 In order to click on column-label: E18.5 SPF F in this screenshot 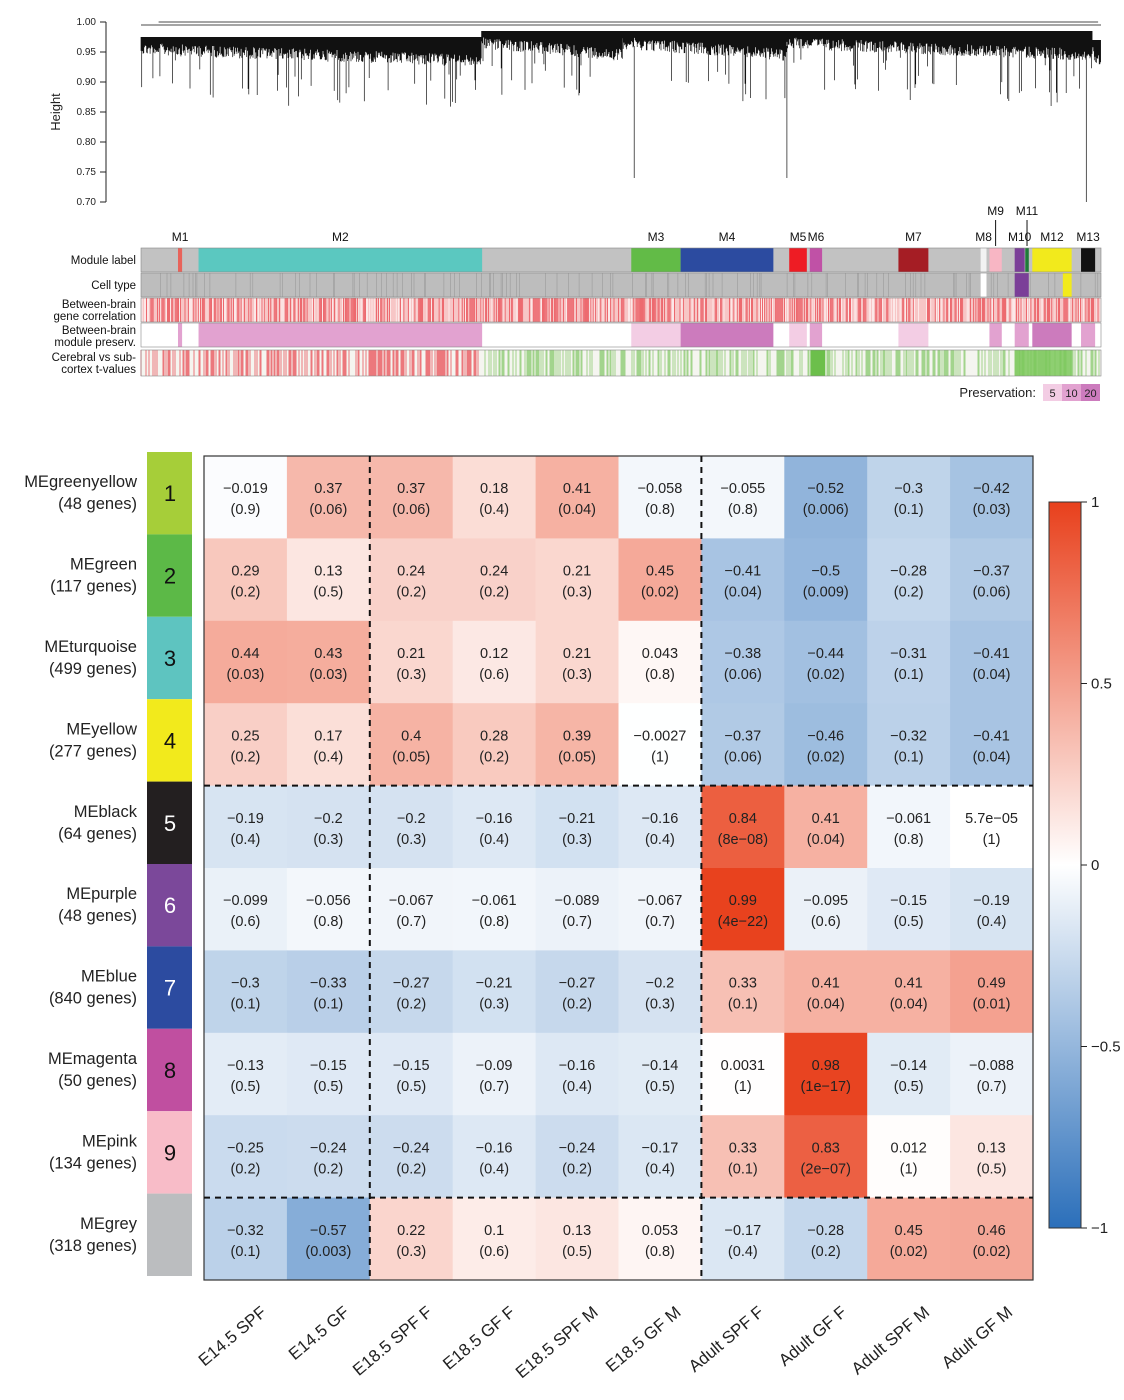, I will do `click(392, 1341)`.